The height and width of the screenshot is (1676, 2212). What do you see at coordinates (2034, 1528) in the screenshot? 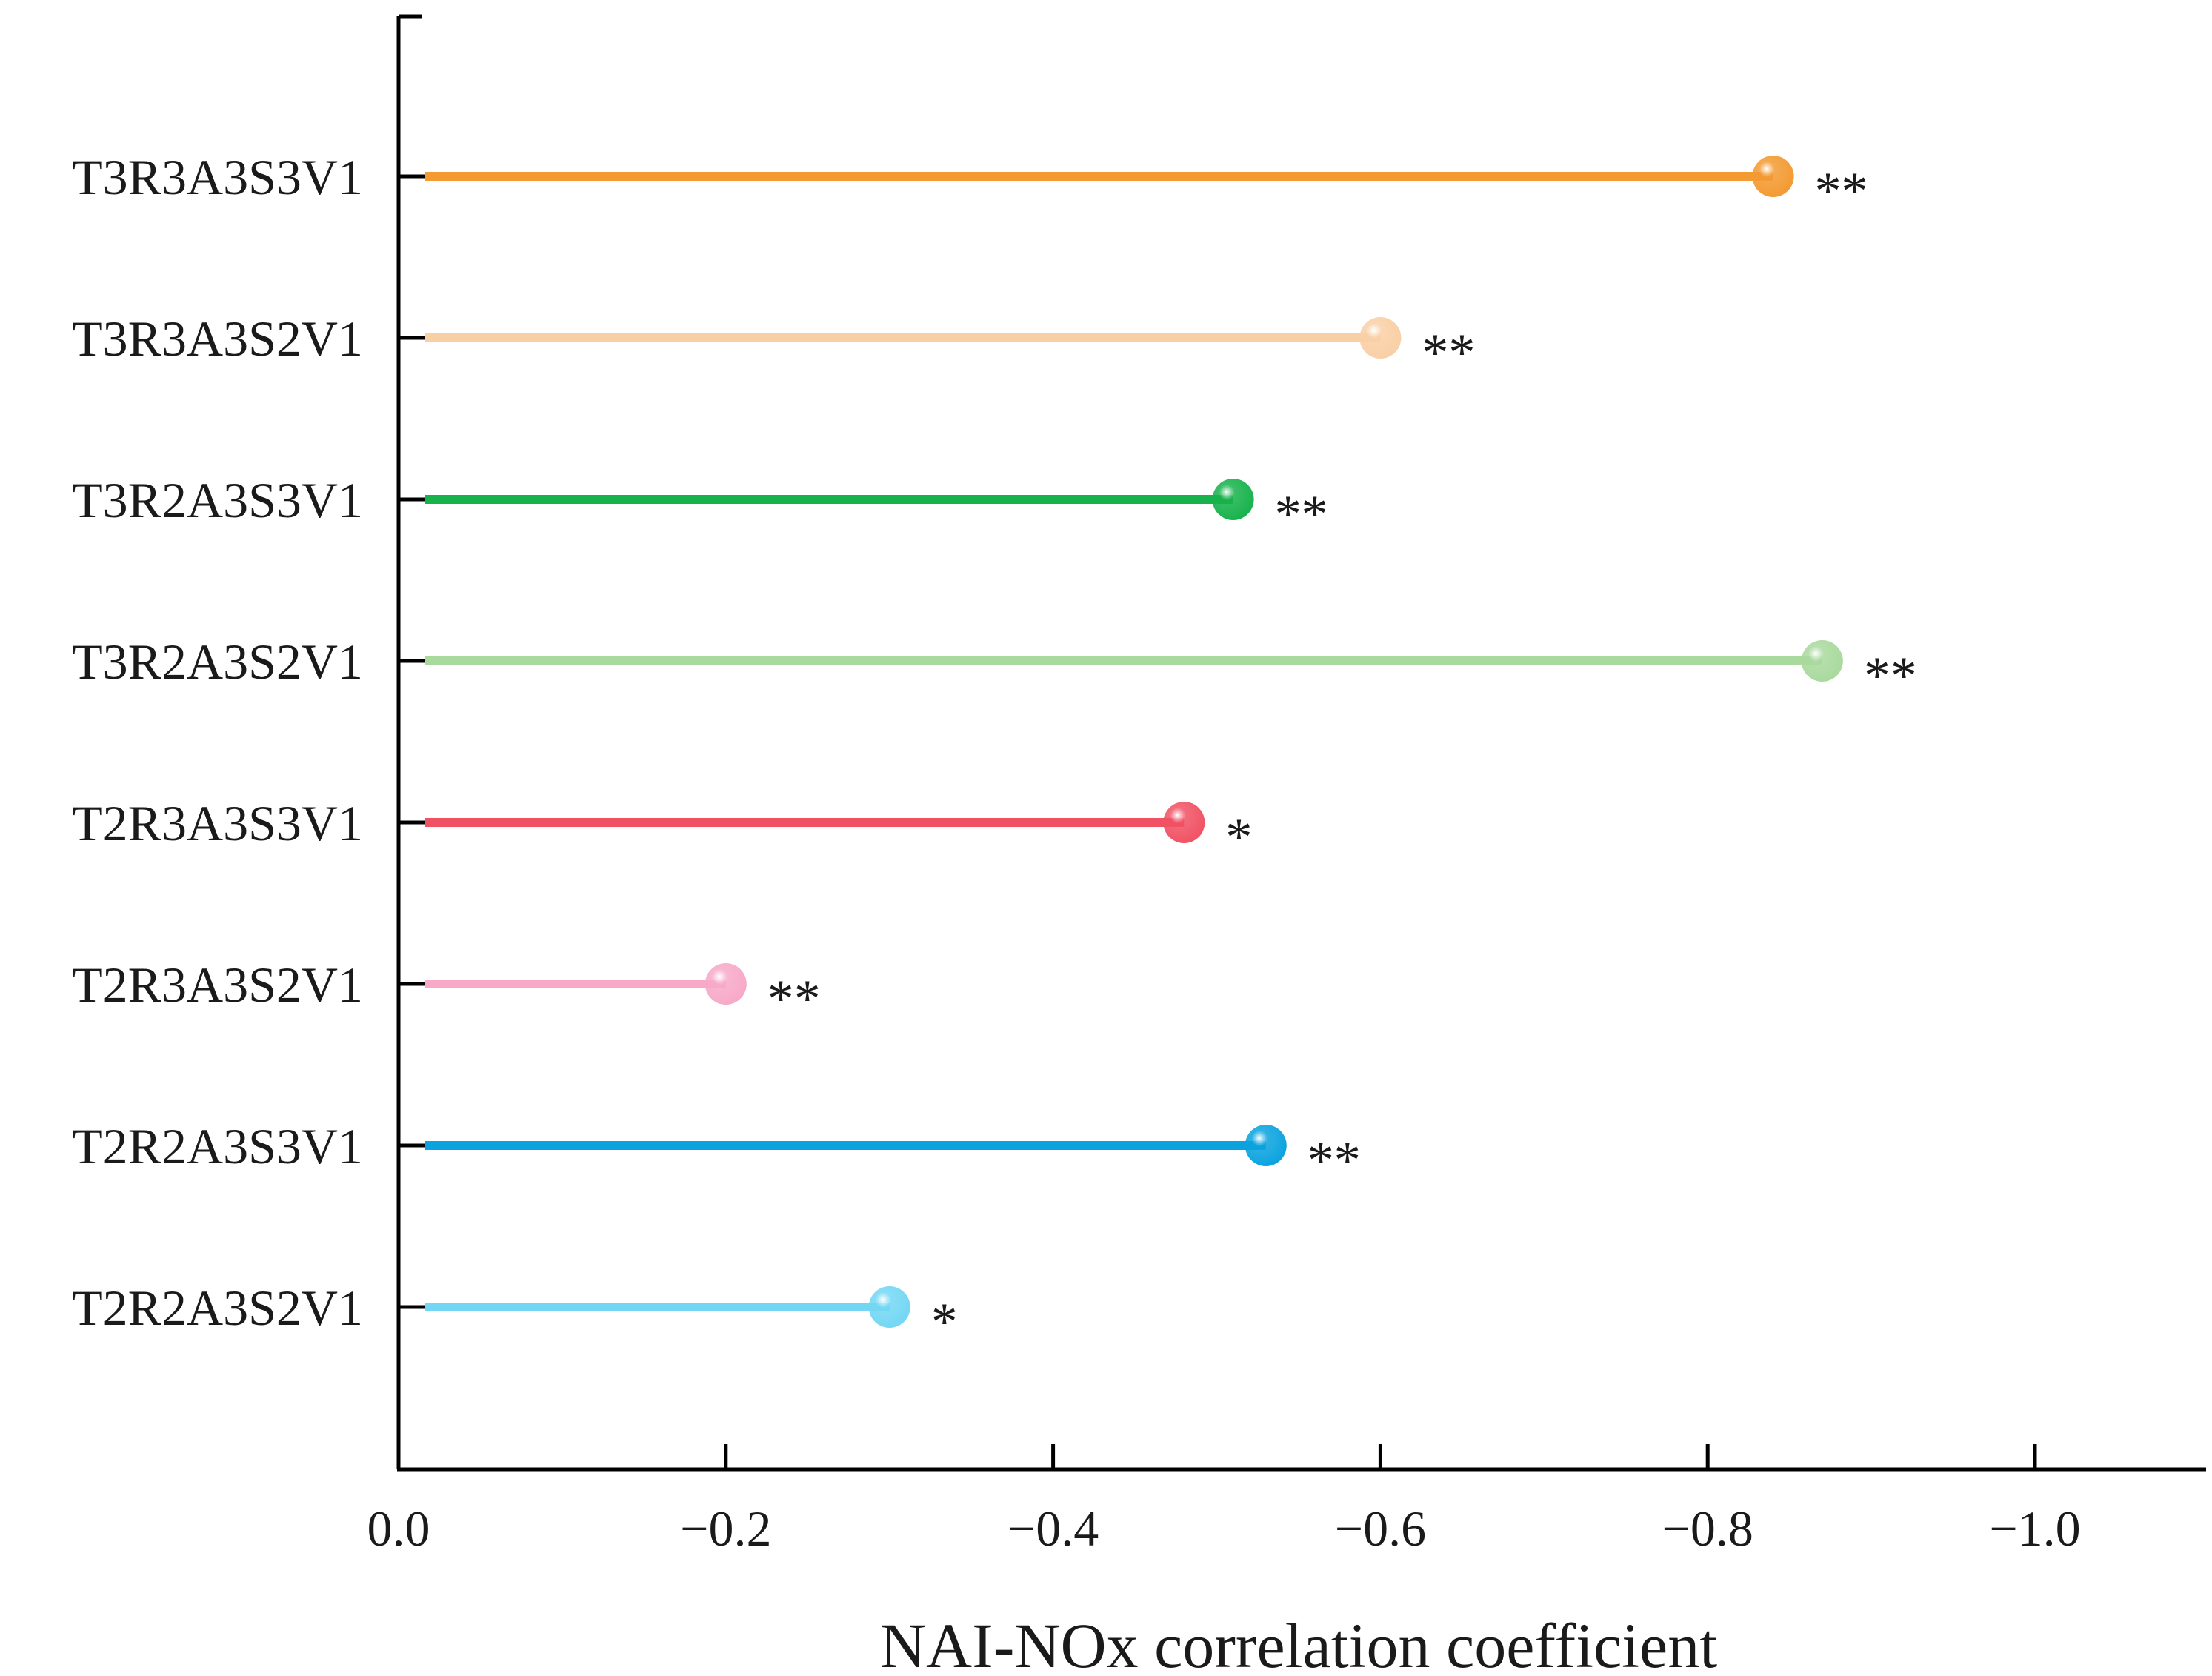
I see `x-tick-label: −1.0` at bounding box center [2034, 1528].